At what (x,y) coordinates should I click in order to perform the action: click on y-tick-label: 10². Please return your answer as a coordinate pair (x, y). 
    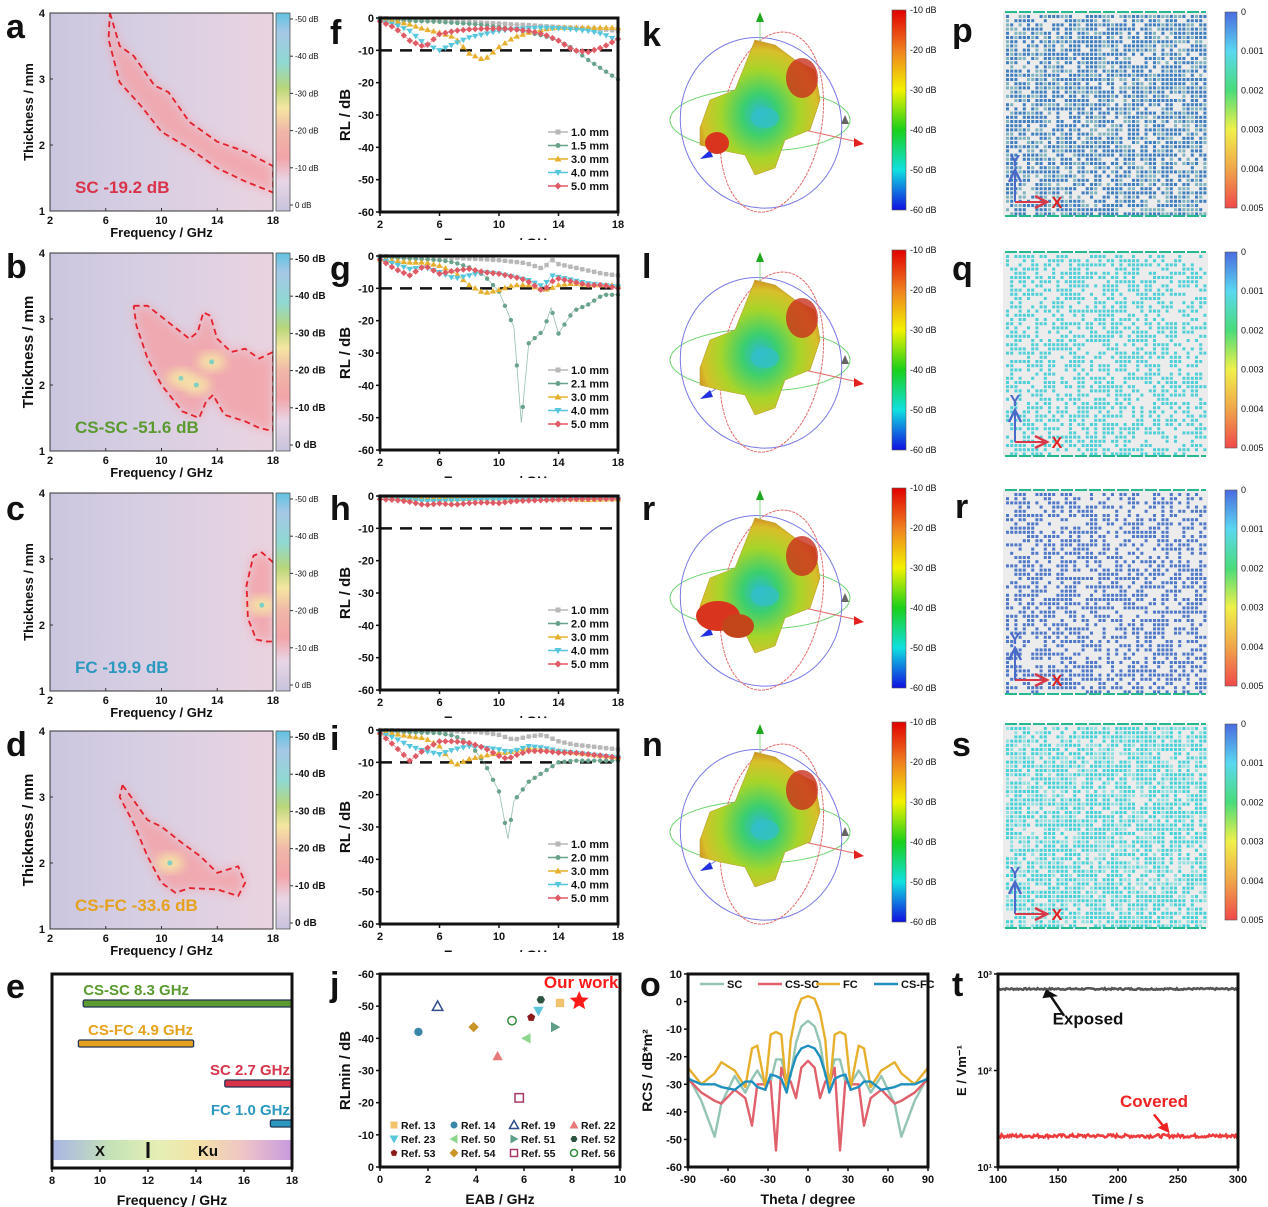
    Looking at the image, I should click on (985, 1072).